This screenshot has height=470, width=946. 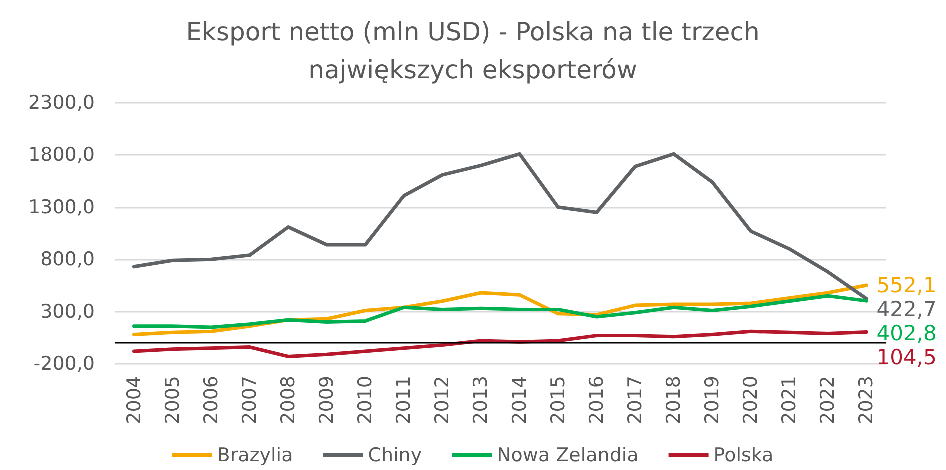 I want to click on data-label: 552,1, so click(x=906, y=285).